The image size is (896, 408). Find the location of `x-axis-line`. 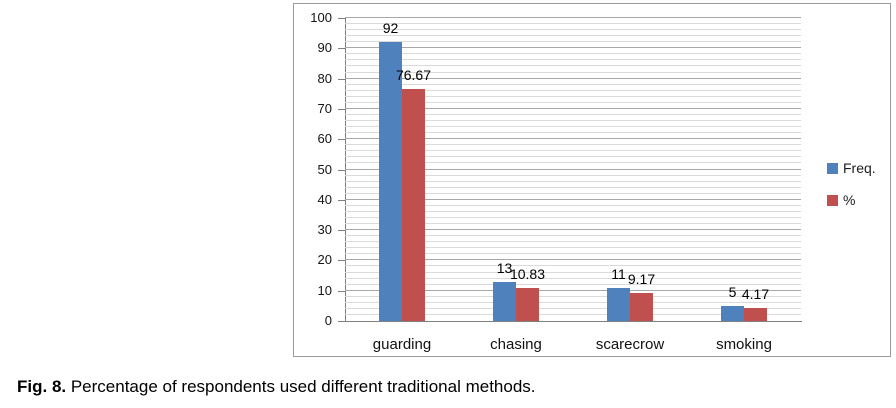

x-axis-line is located at coordinates (573, 321).